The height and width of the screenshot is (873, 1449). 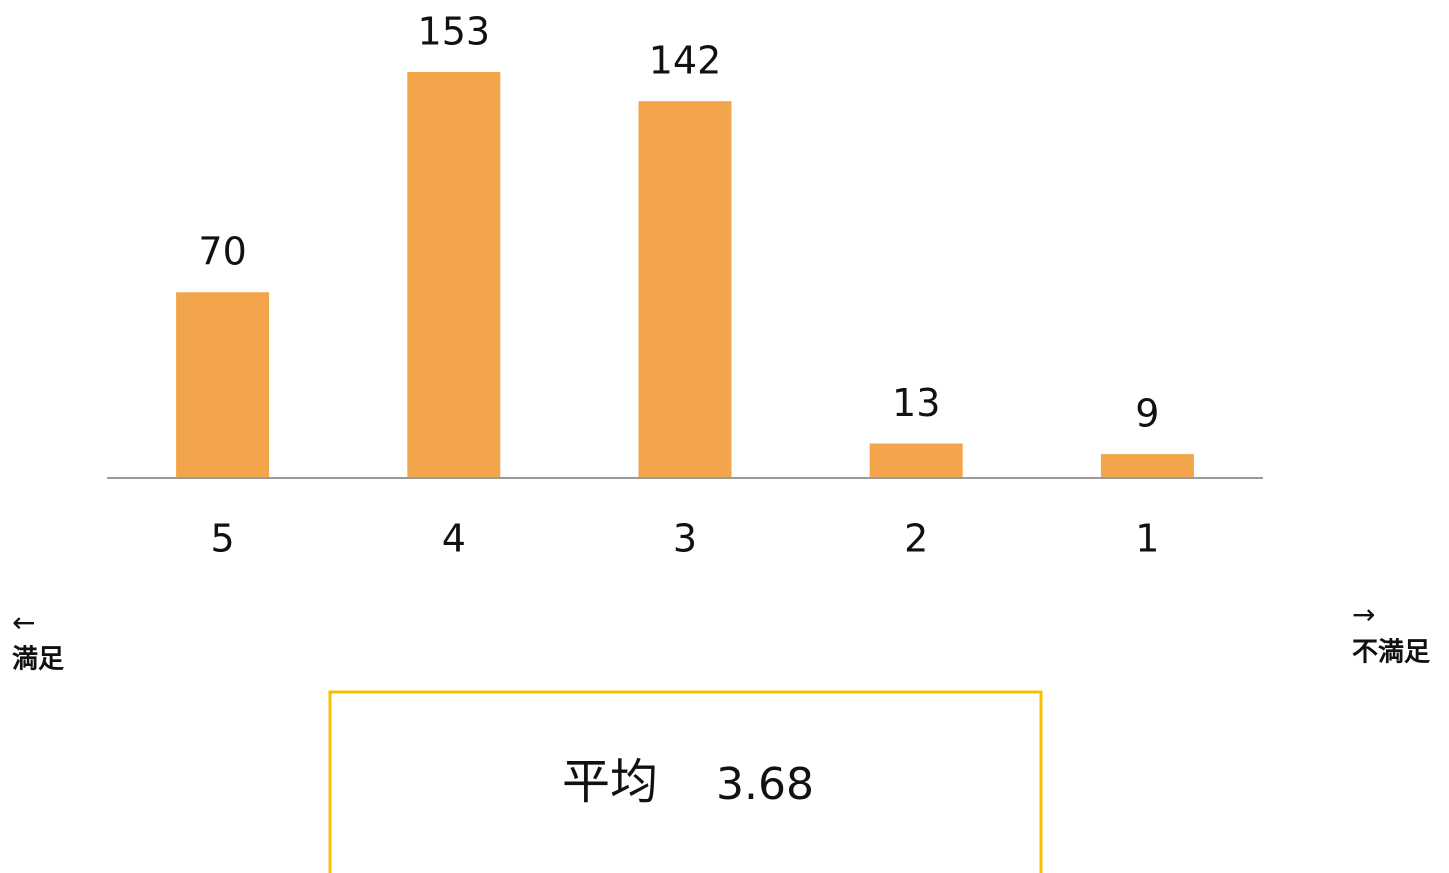 What do you see at coordinates (1391, 653) in the screenshot?
I see `right-label: 不満足` at bounding box center [1391, 653].